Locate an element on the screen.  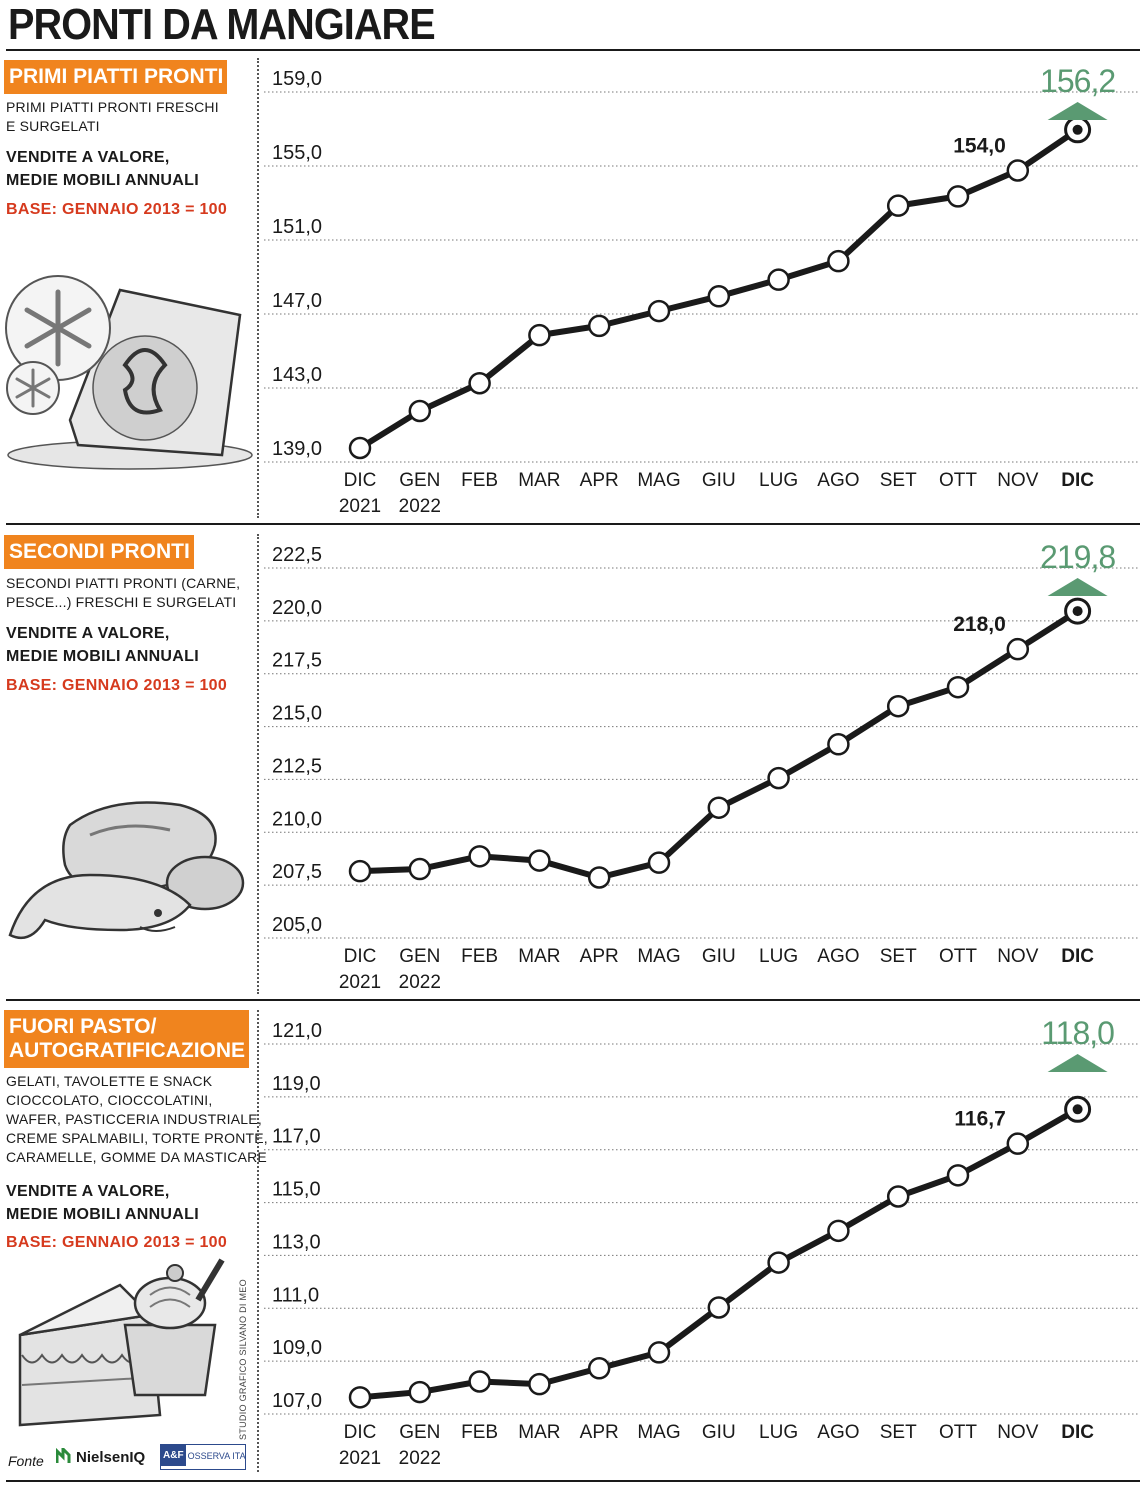
x-tick-label: MAR is located at coordinates (539, 1432).